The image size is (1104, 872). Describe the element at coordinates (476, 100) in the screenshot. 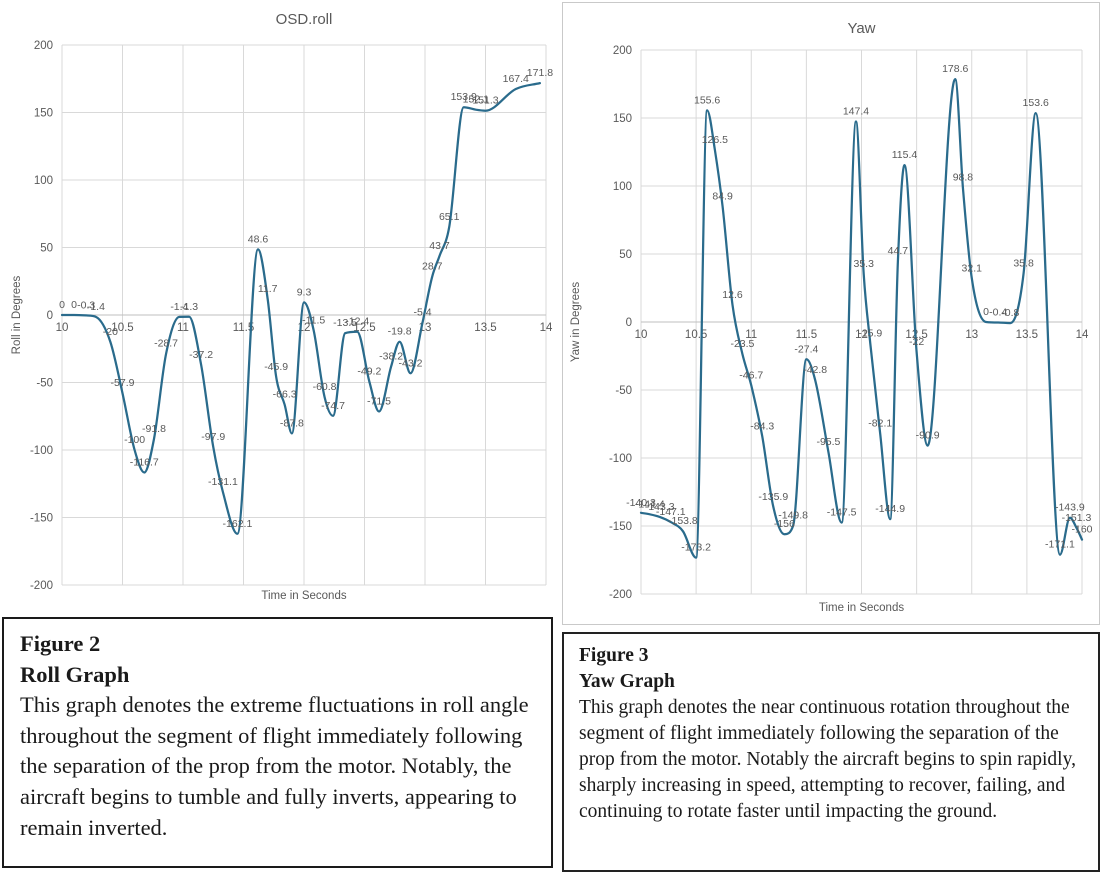

I see `svg-text: 152.1` at that location.